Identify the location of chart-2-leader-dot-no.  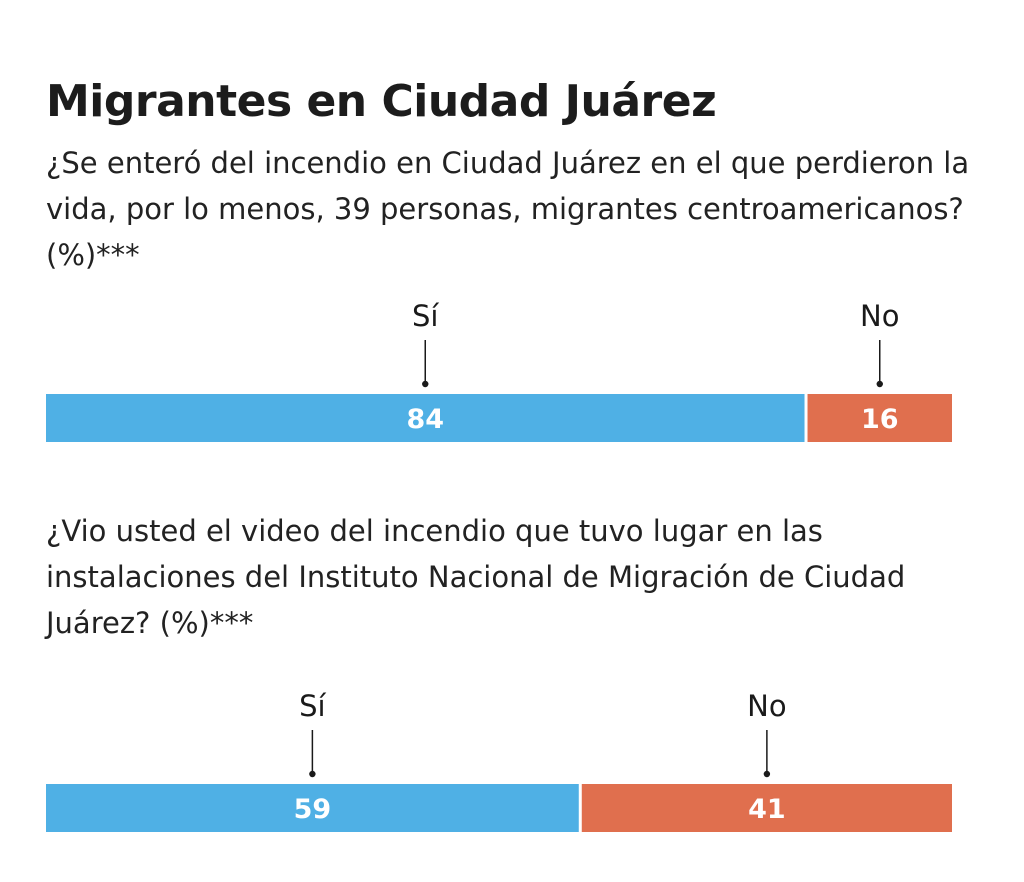
(767, 774).